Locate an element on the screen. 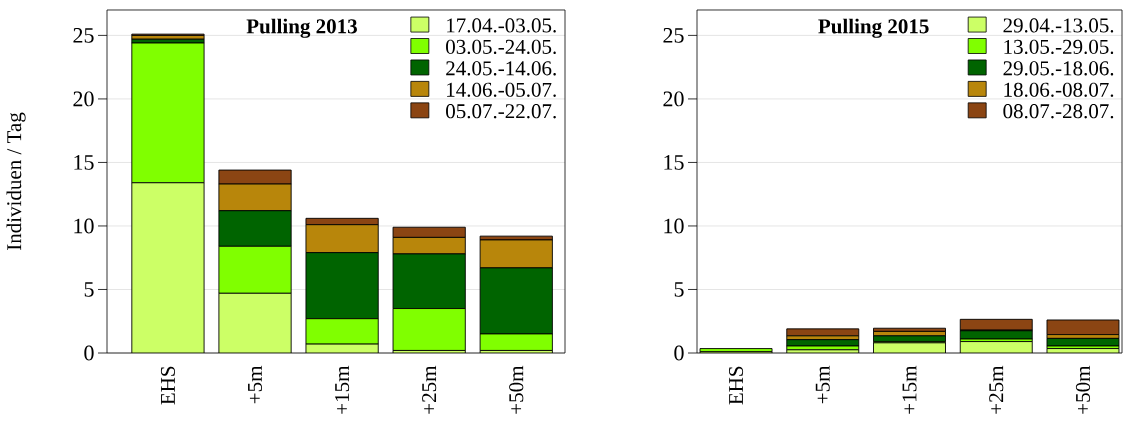  legend-label: 29.05.-18.06. is located at coordinates (1058, 68).